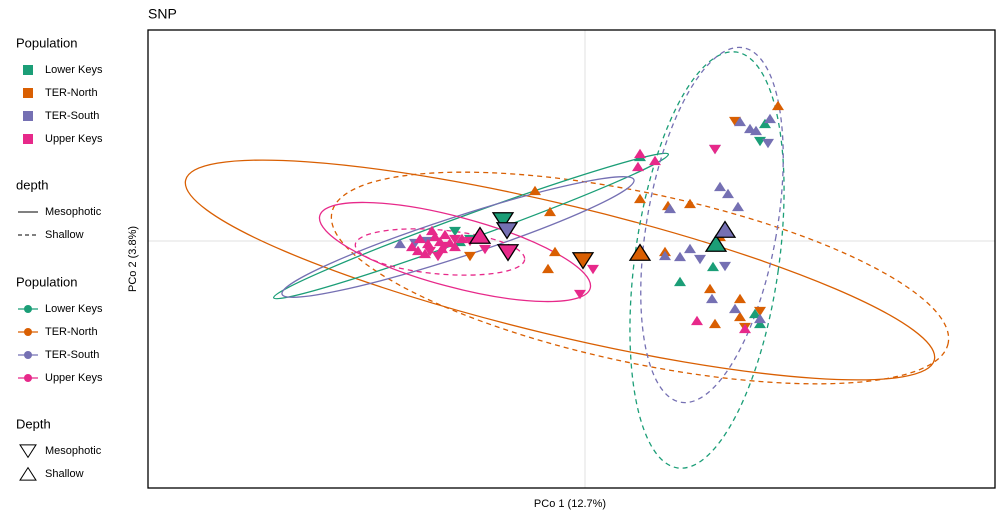 This screenshot has height=517, width=999. Describe the element at coordinates (74, 378) in the screenshot. I see `legend-label: Upper Keys` at that location.